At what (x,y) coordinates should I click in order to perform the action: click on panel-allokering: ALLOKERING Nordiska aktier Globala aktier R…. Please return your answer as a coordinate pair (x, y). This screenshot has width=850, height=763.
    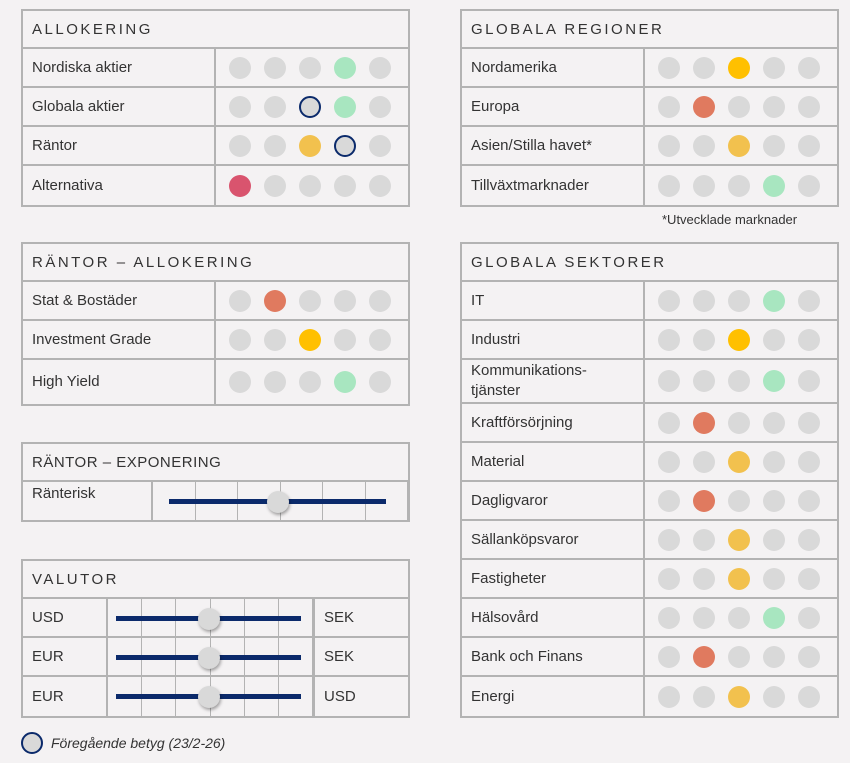
    Looking at the image, I should click on (215, 108).